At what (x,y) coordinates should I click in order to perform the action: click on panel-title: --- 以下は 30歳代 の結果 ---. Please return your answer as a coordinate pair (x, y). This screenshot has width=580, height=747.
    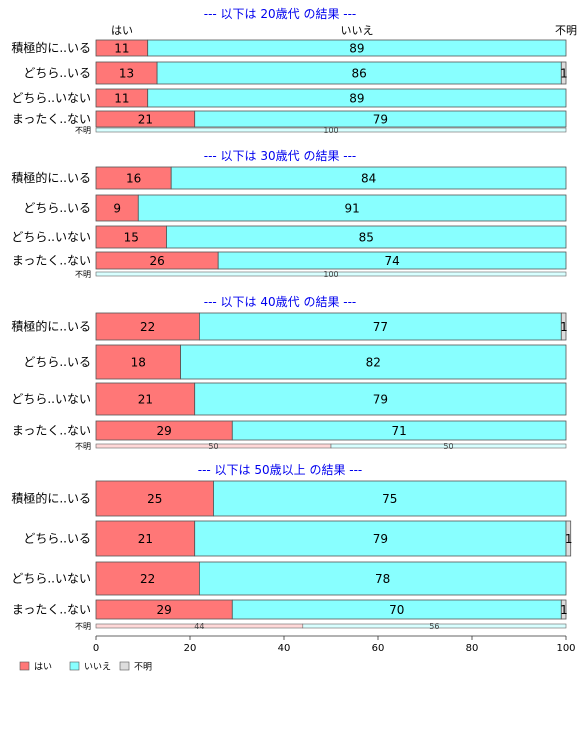
    Looking at the image, I should click on (280, 156).